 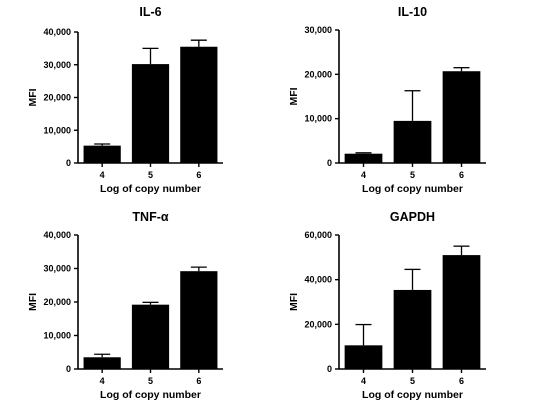 What do you see at coordinates (412, 217) in the screenshot?
I see `chart-title: GAPDH` at bounding box center [412, 217].